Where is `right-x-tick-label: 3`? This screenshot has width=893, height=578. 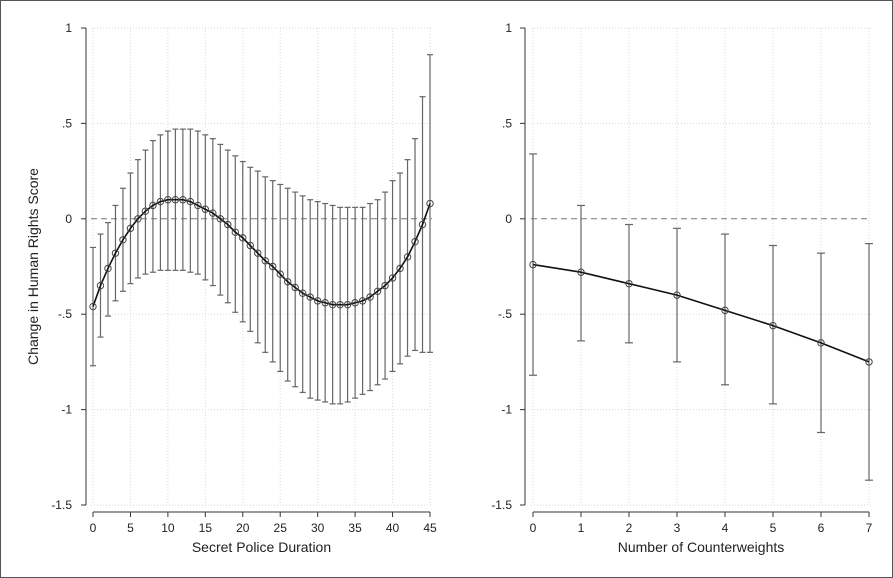 right-x-tick-label: 3 is located at coordinates (677, 528).